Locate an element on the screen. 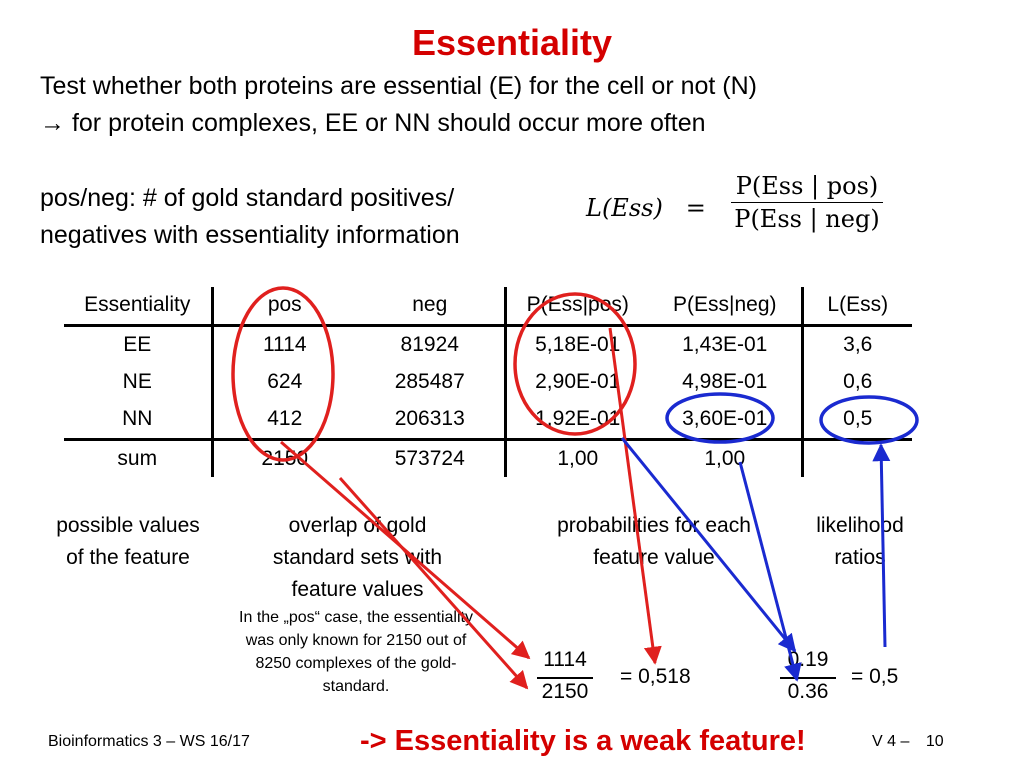  header-l-ess: L(Ess) is located at coordinates (857, 307).